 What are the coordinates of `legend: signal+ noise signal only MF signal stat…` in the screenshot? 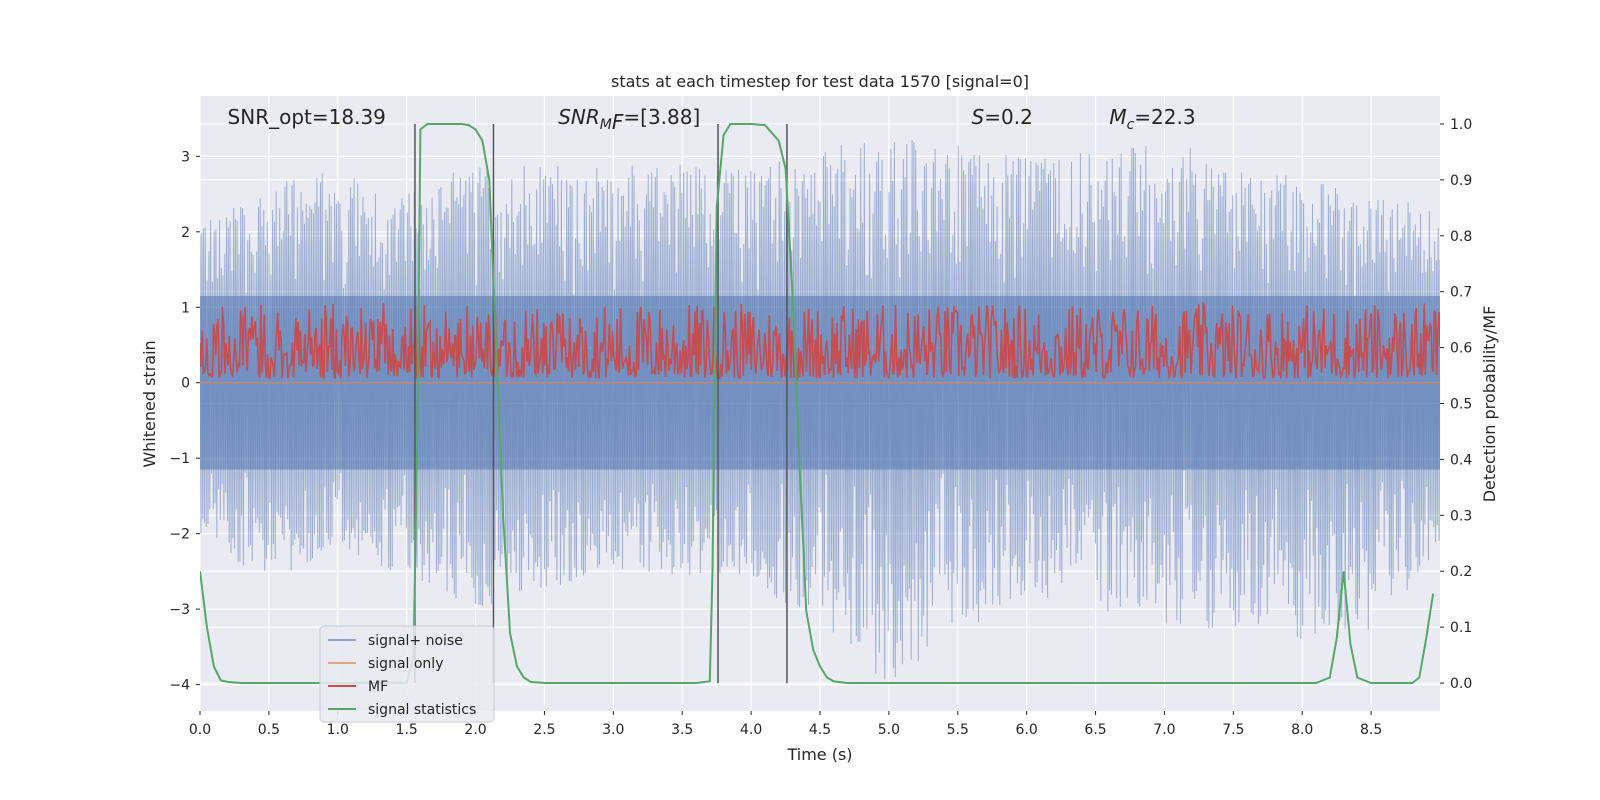 It's located at (407, 674).